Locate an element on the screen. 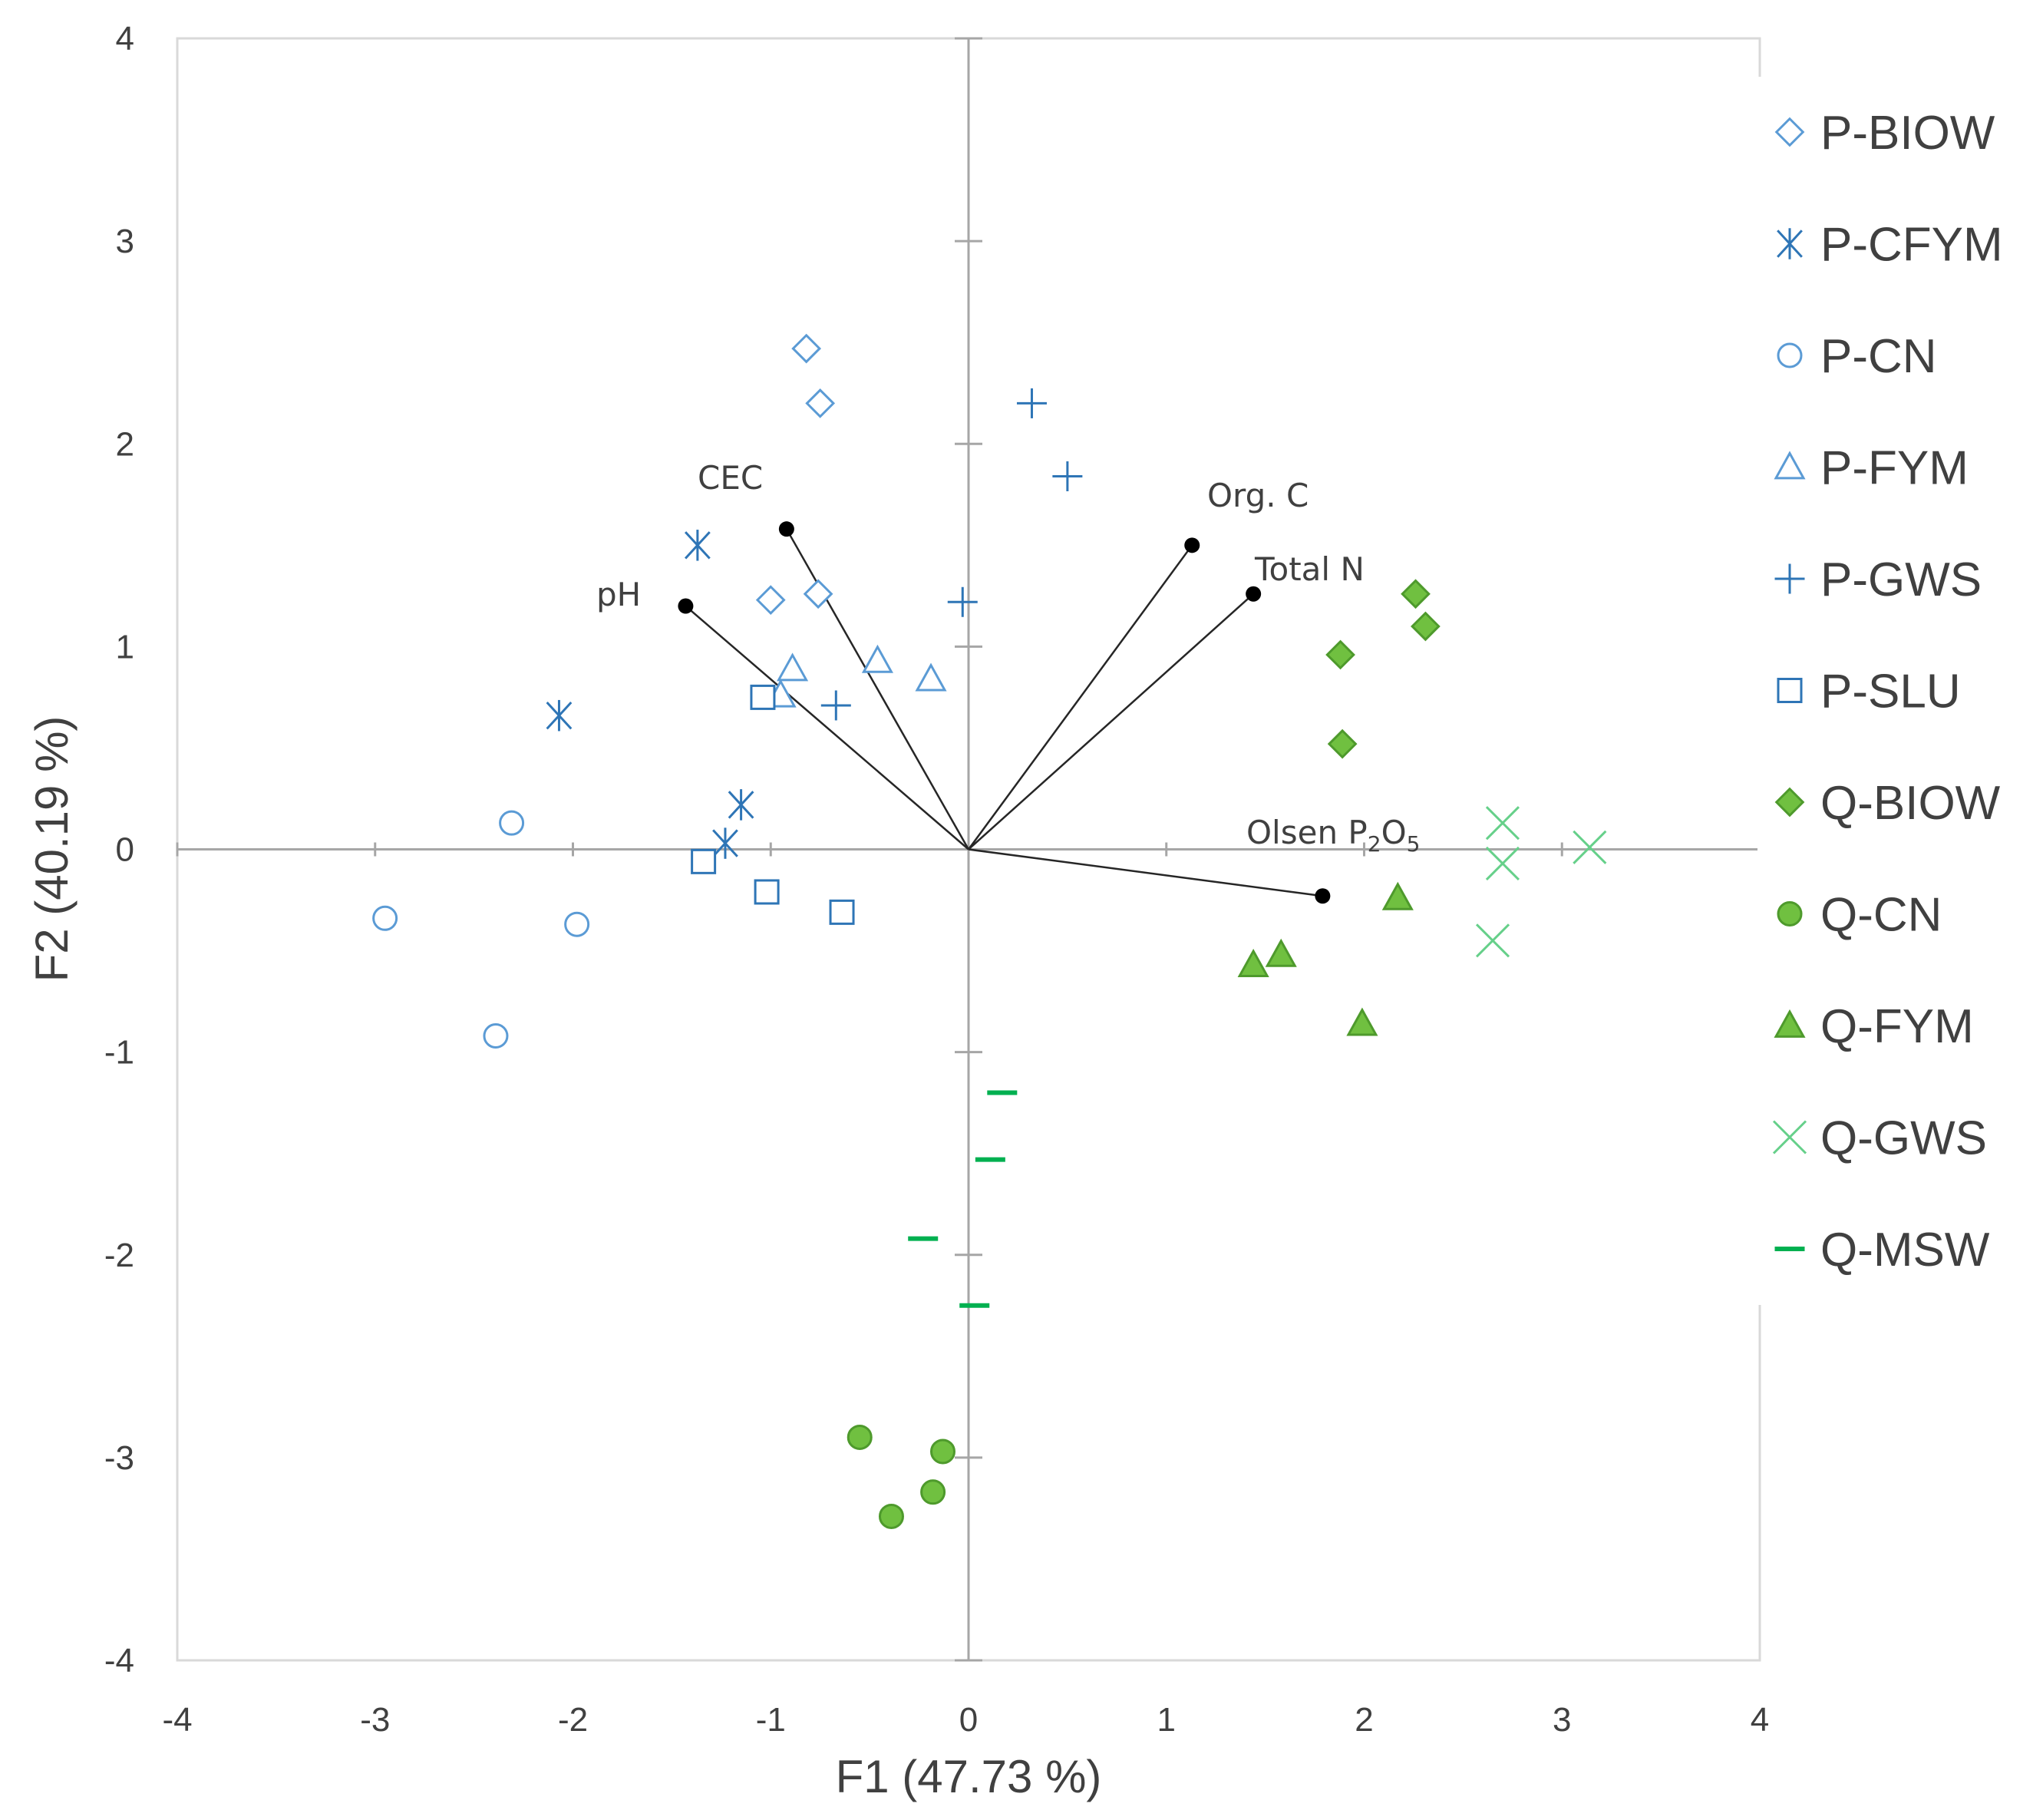 Image resolution: width=2033 pixels, height=1820 pixels. legend-marker-q-biow is located at coordinates (1789, 802).